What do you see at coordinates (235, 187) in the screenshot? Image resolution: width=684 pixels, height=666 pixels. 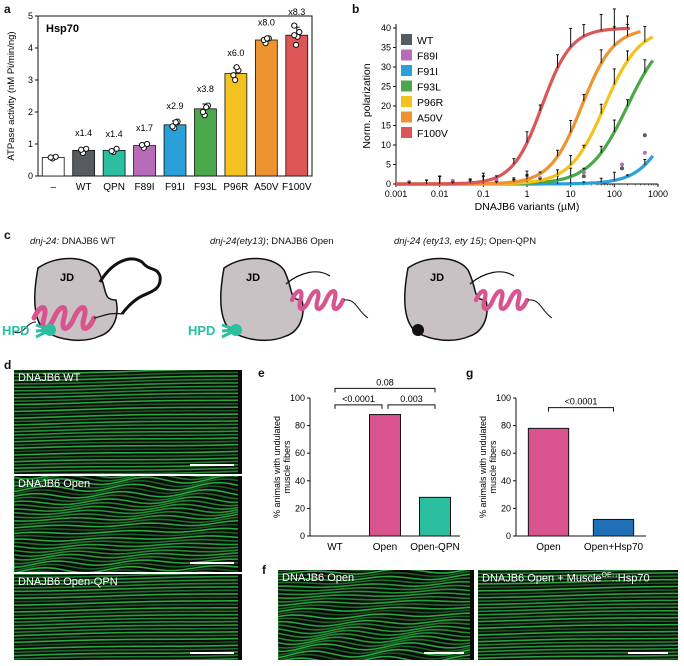 I see `x-tick-label: P96R` at bounding box center [235, 187].